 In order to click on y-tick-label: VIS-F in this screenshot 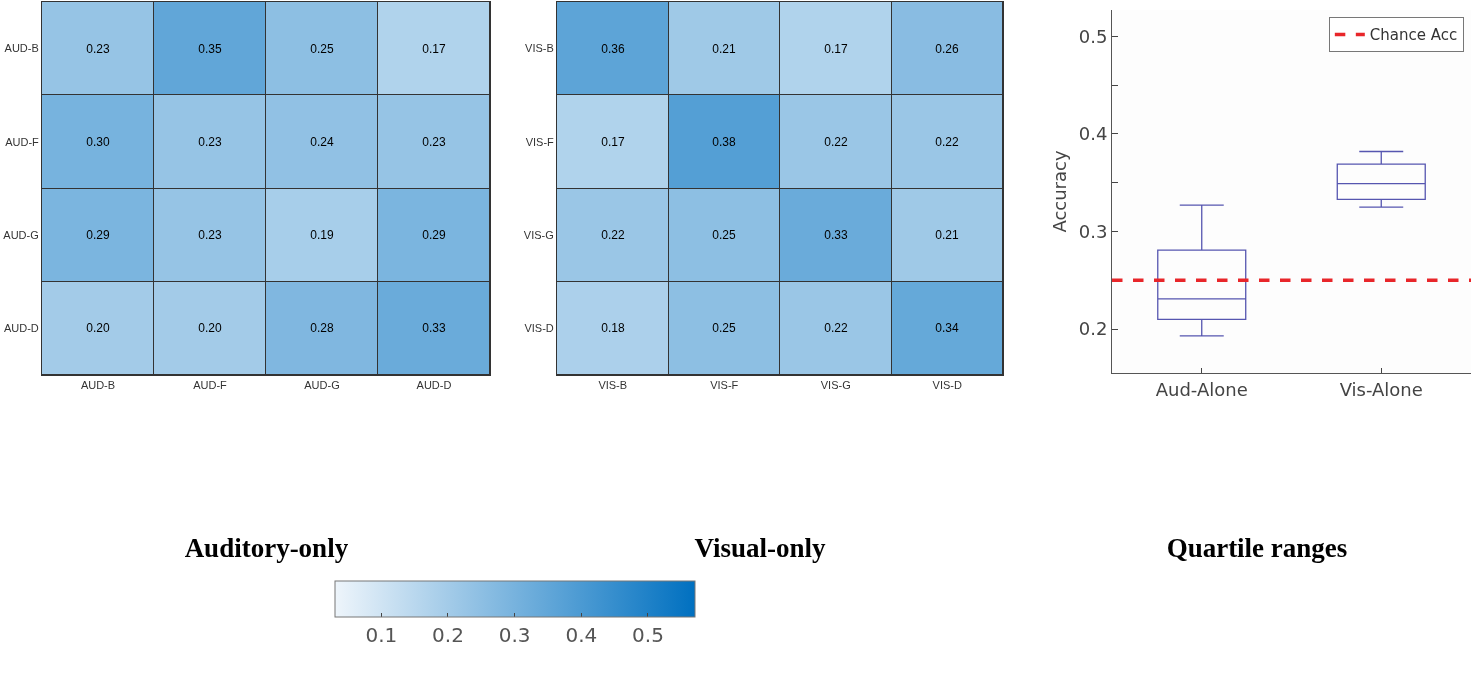, I will do `click(540, 141)`.